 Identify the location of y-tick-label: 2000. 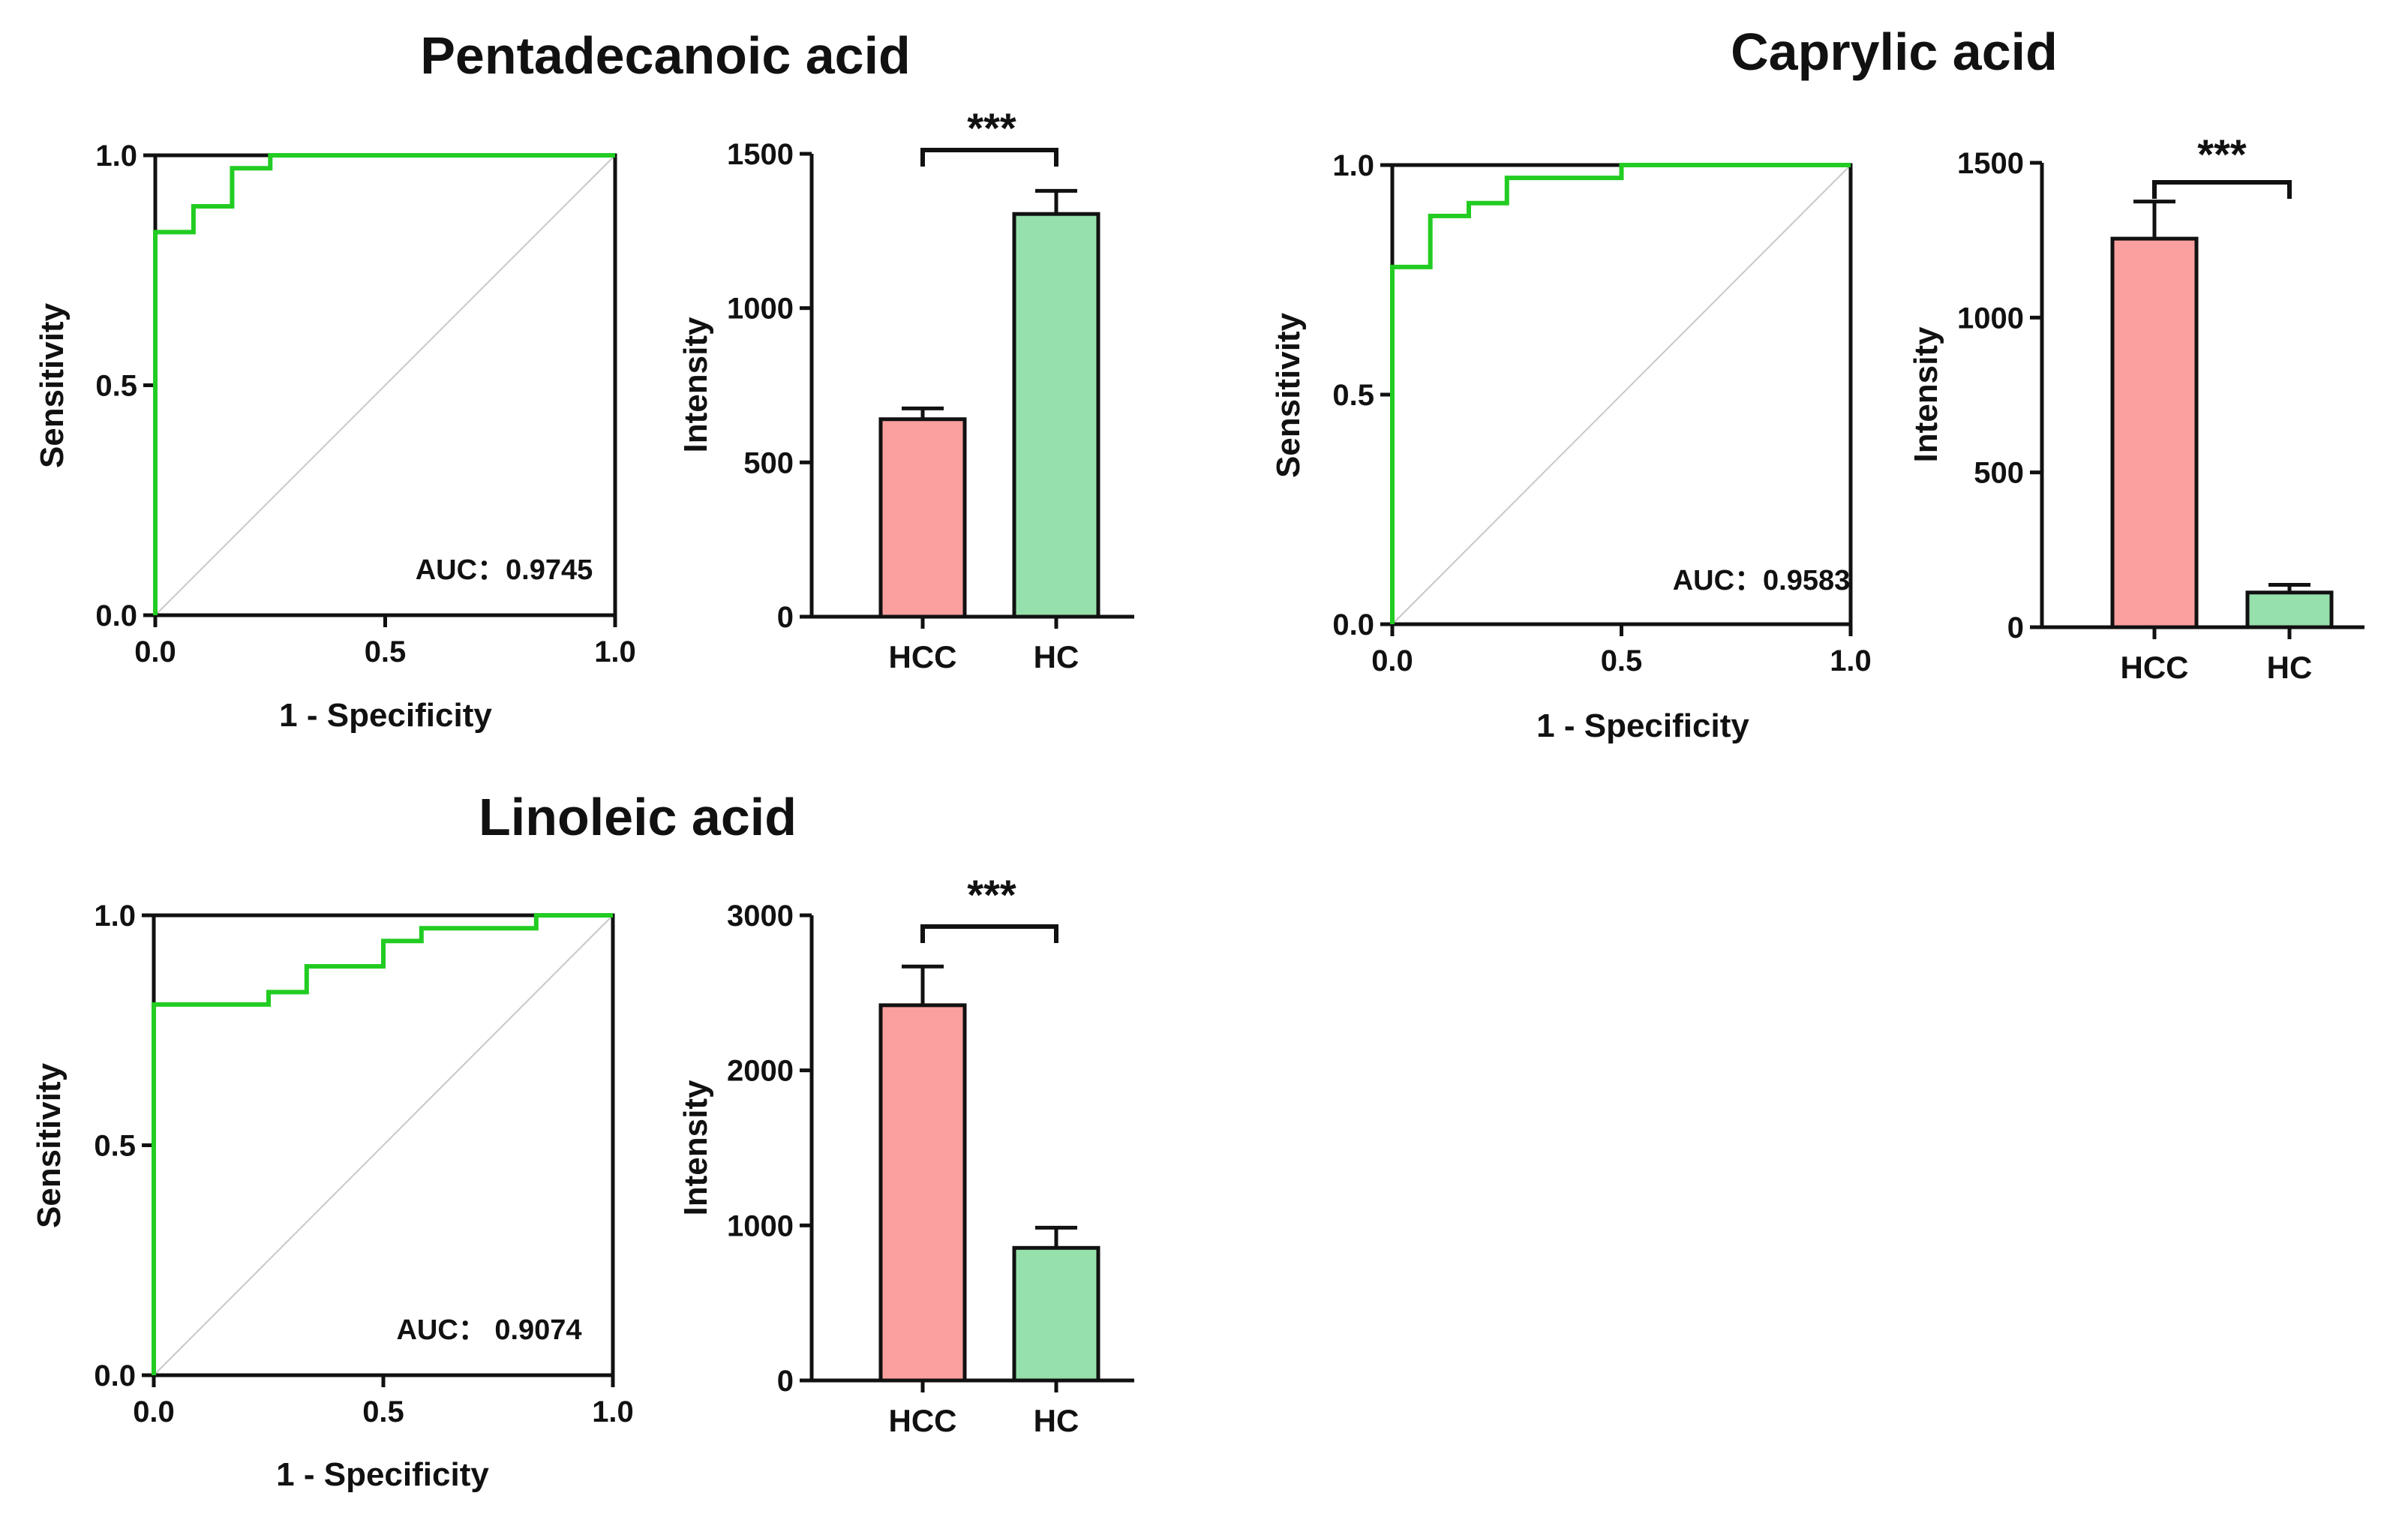
(760, 1071).